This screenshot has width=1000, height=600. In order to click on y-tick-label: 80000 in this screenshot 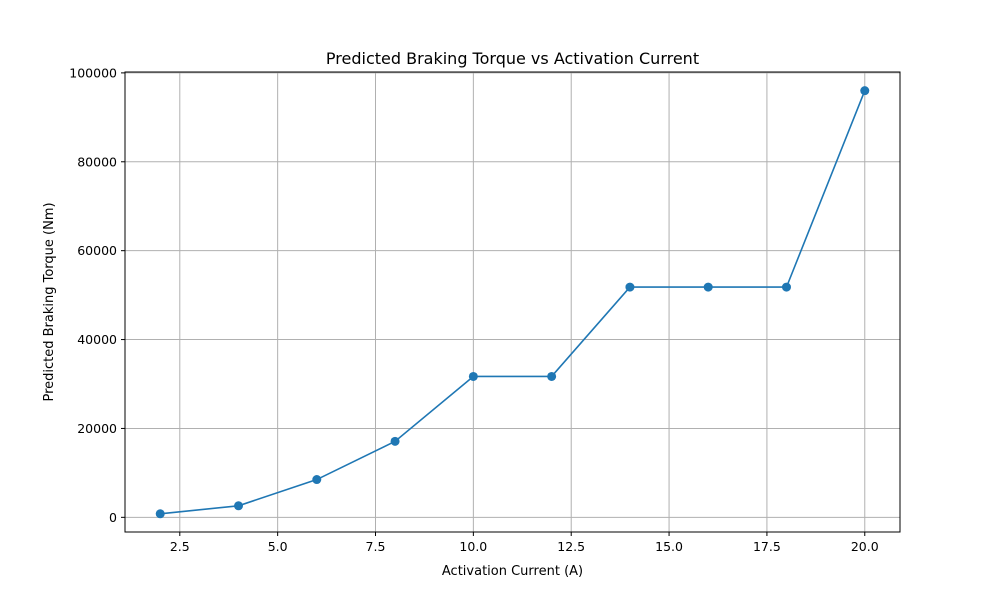, I will do `click(97, 161)`.